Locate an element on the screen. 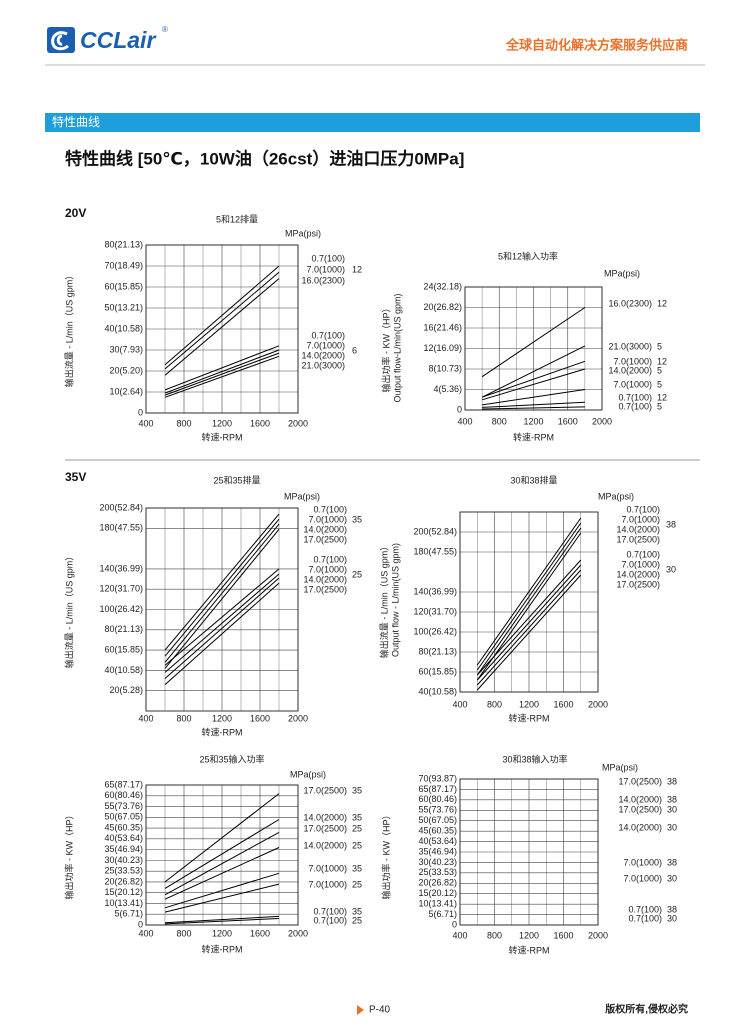 This screenshot has width=750, height=1035. y-axis-label: Output flow - L/min(US gpm) is located at coordinates (395, 600).